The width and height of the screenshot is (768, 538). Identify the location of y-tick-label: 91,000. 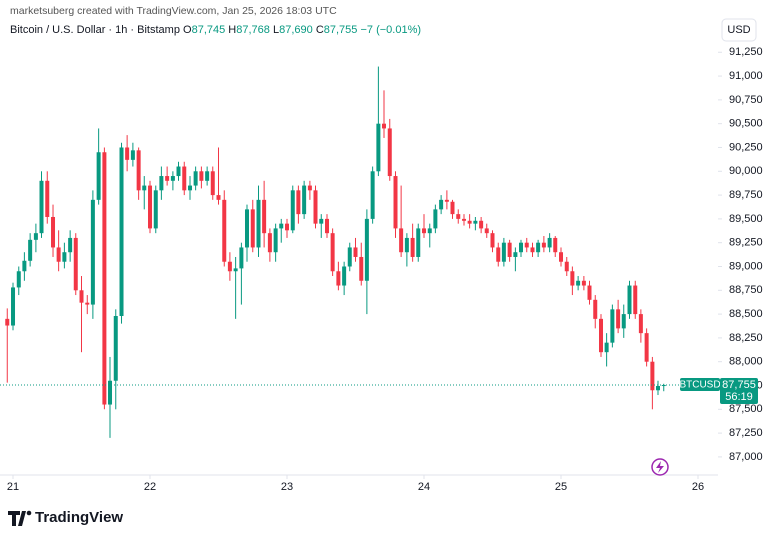
(746, 76).